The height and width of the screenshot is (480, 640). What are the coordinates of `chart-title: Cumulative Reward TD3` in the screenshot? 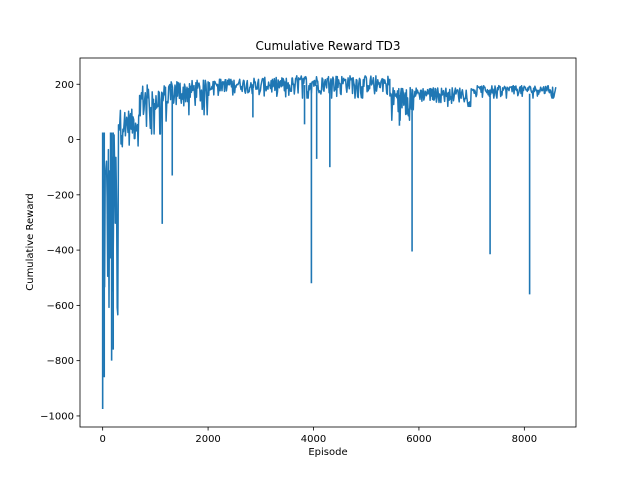 It's located at (327, 46).